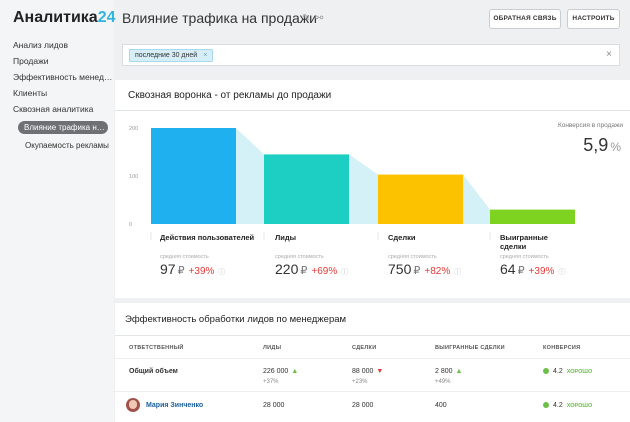 The width and height of the screenshot is (630, 422). Describe the element at coordinates (319, 18) in the screenshot. I see `link-icon: ⚯` at that location.